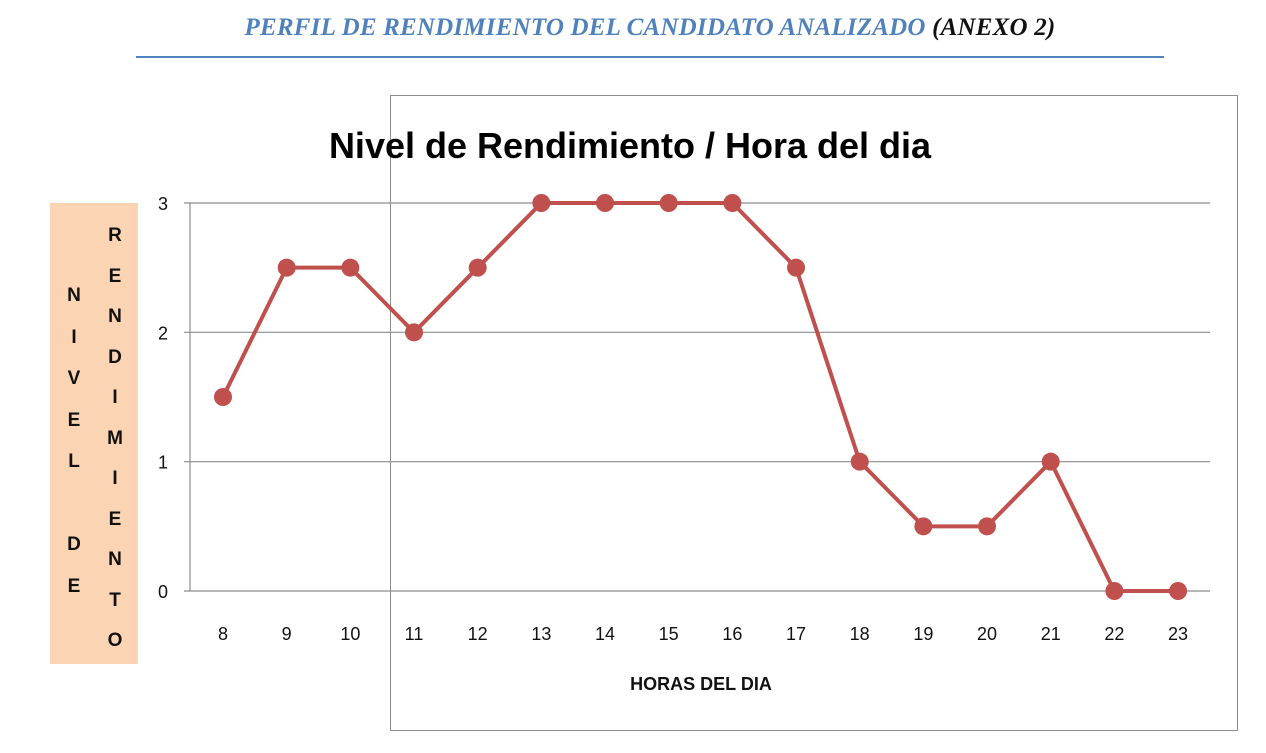 Image resolution: width=1266 pixels, height=753 pixels. I want to click on y-tick-label: 0, so click(163, 592).